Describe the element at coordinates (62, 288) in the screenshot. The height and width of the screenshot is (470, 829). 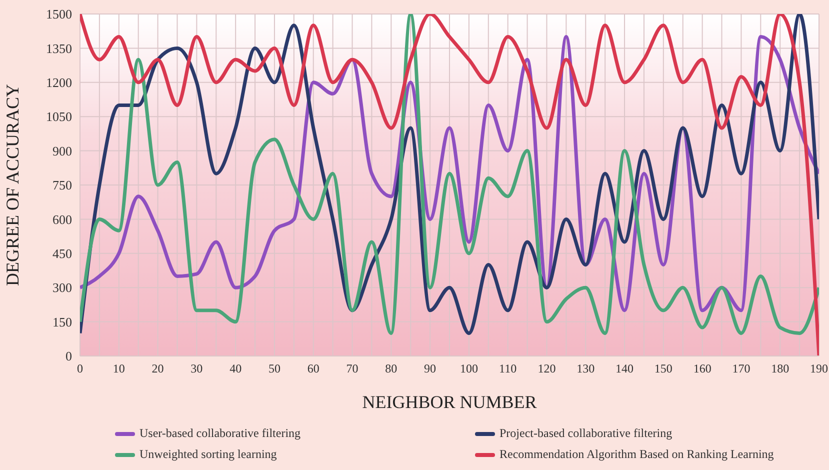
I see `y-tick-label: 300` at that location.